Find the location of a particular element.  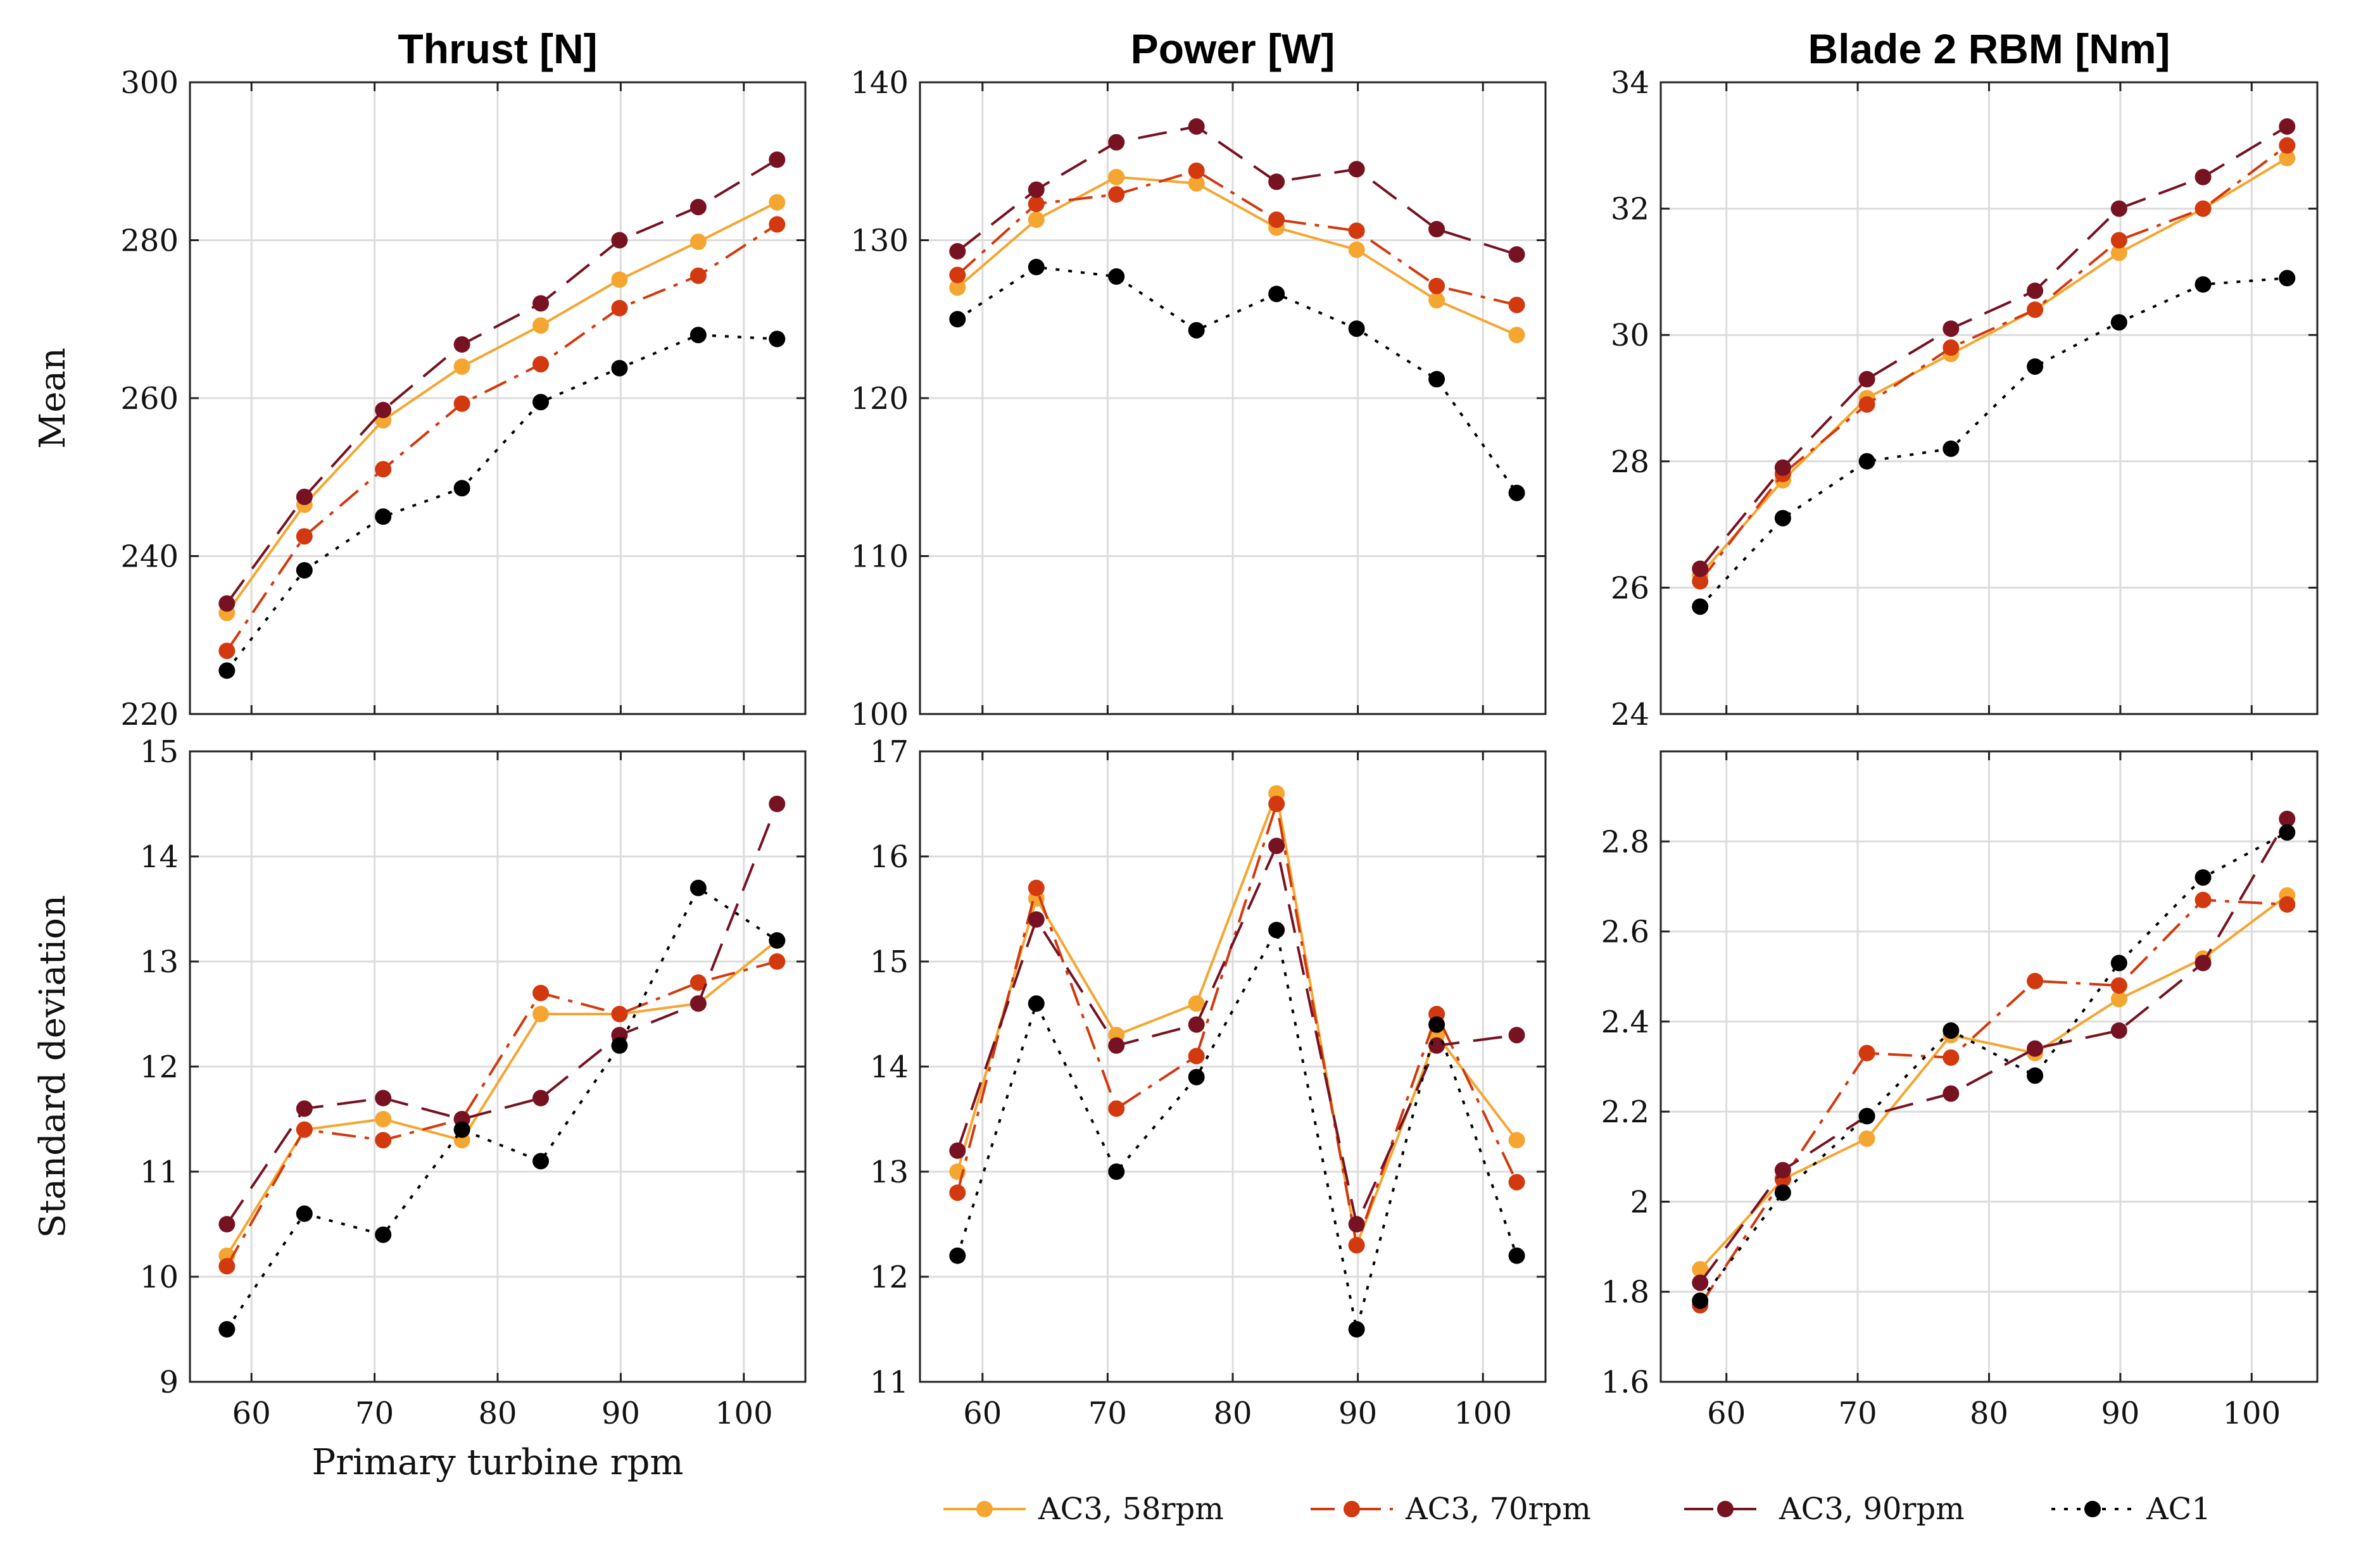

chart-title: Thrust [N] is located at coordinates (497, 48).